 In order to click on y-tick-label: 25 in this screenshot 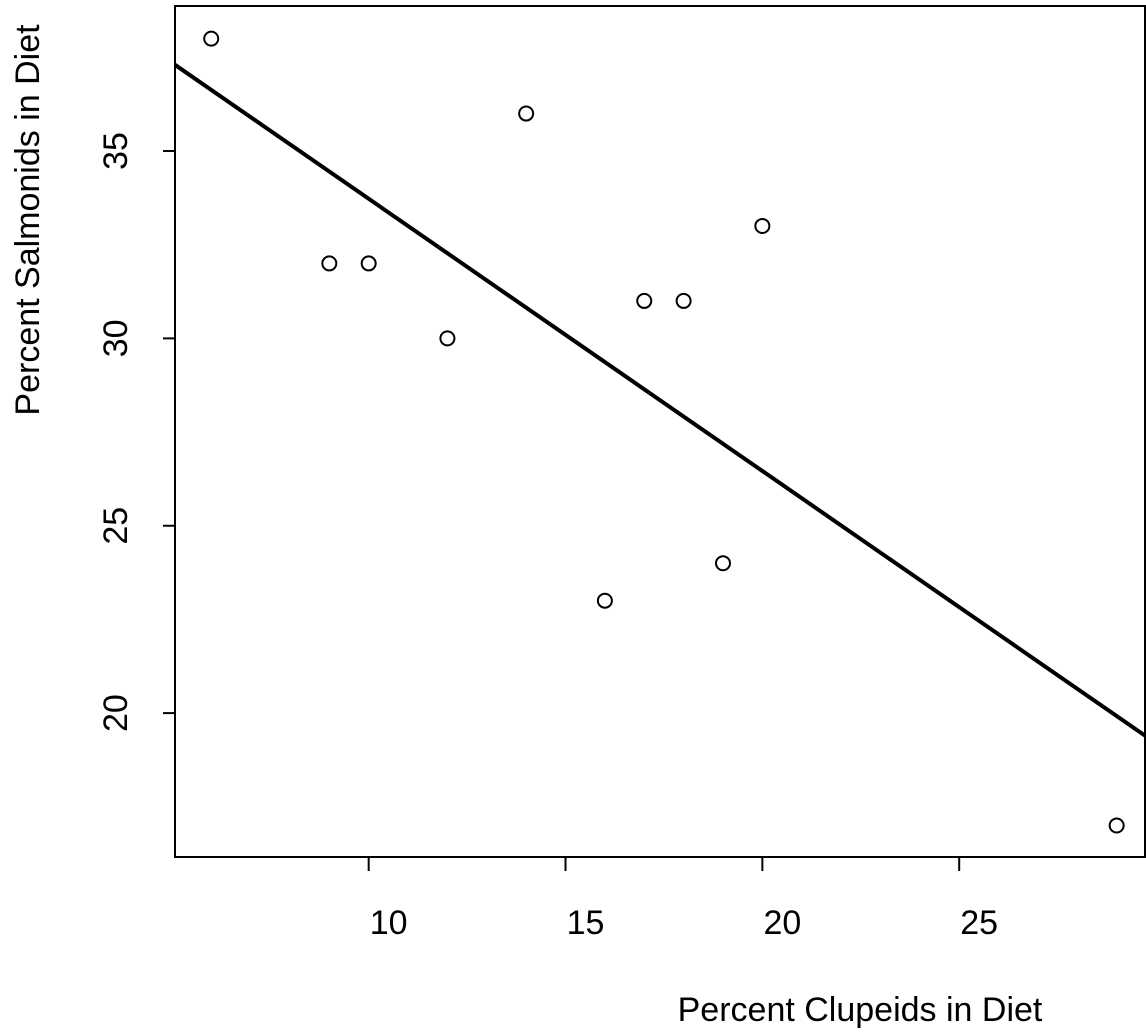, I will do `click(116, 526)`.